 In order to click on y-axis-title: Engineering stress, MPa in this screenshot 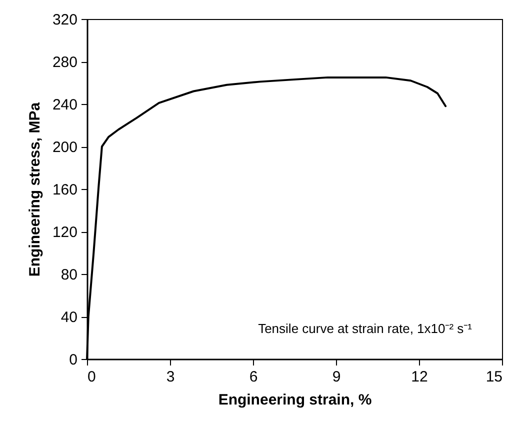, I will do `click(35, 189)`.